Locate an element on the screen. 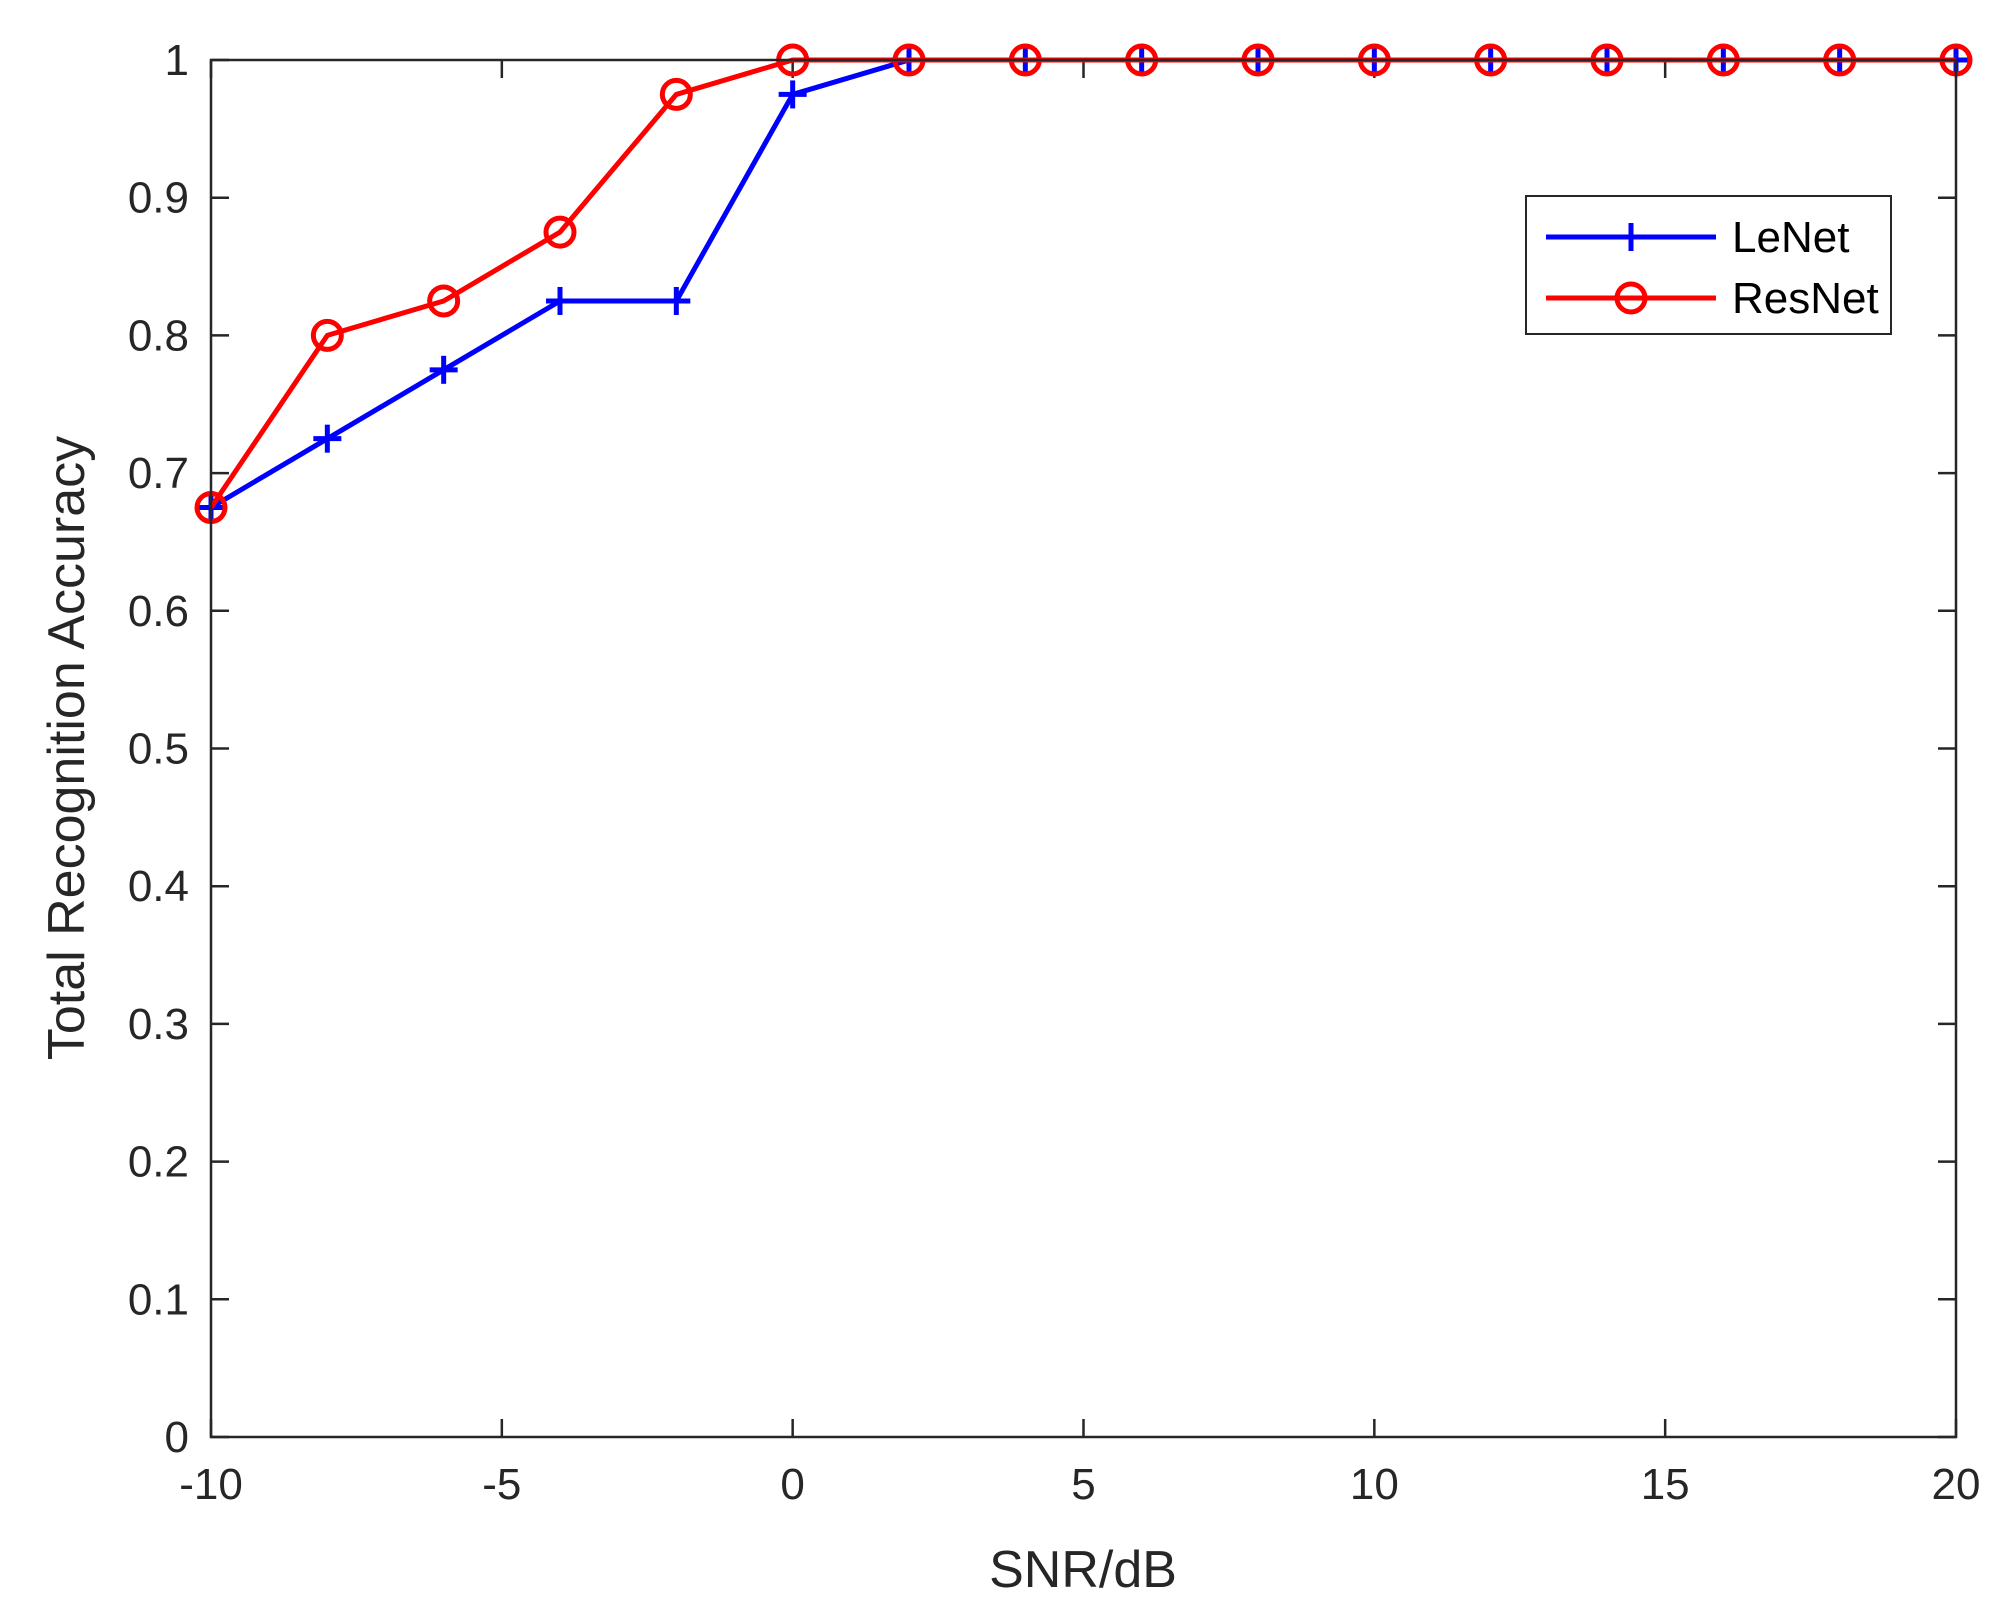  y-axis-label: Total Recognition Accuracy is located at coordinates (67, 748).